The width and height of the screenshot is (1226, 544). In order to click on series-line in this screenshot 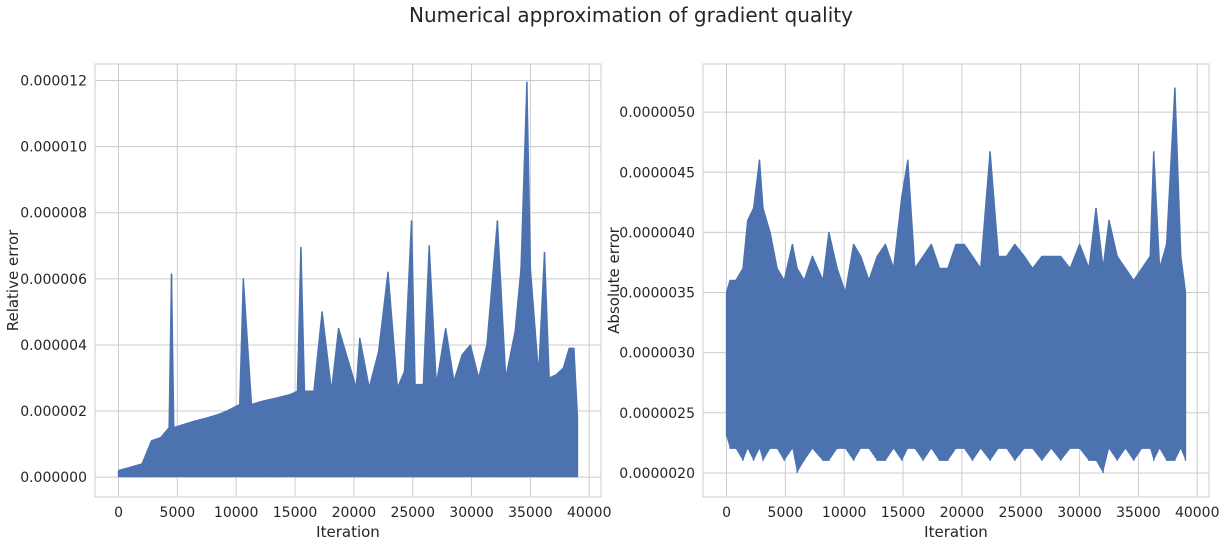, I will do `click(956, 190)`.